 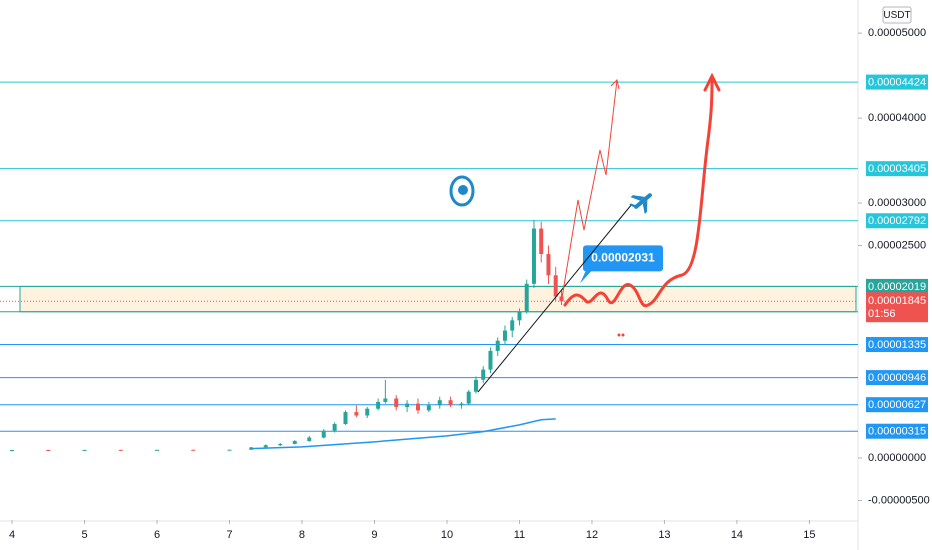 What do you see at coordinates (882, 314) in the screenshot?
I see `last-price-timer: 01:56` at bounding box center [882, 314].